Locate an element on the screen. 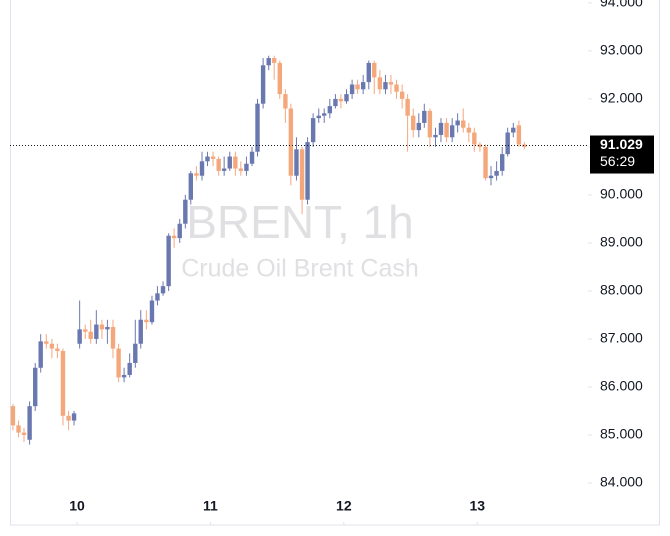 The height and width of the screenshot is (536, 670). y-tick-label: 94.000 is located at coordinates (621, 5).